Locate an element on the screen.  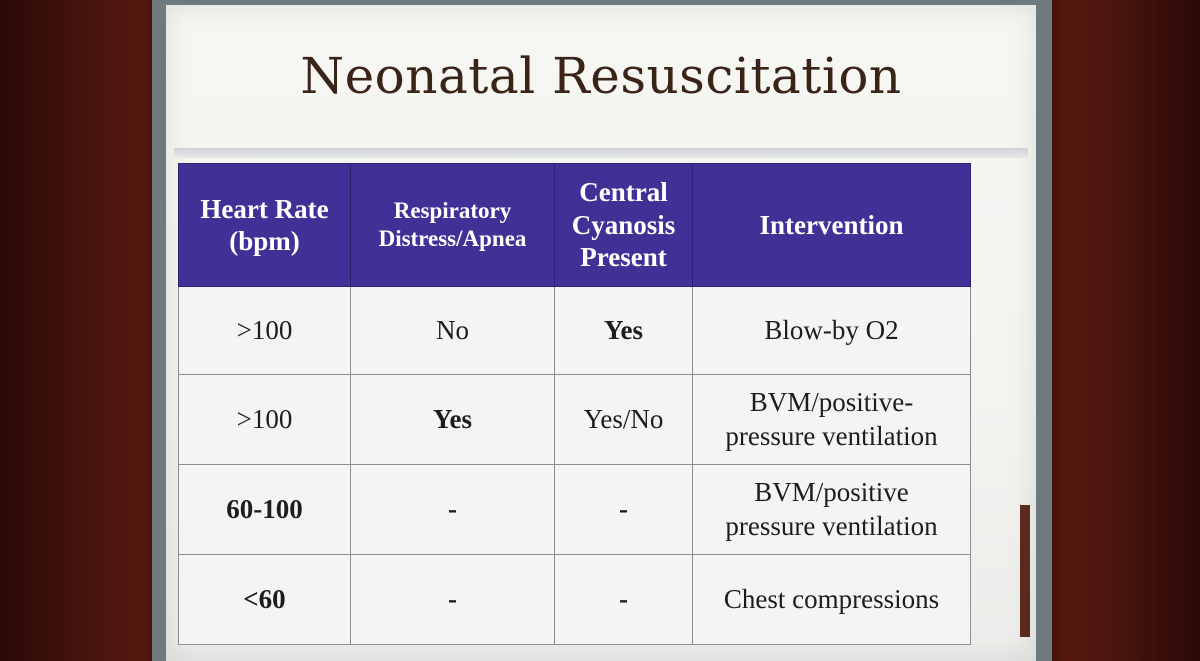
header-respiratory-distress: Respiratory Distress/Apnea is located at coordinates (452, 225).